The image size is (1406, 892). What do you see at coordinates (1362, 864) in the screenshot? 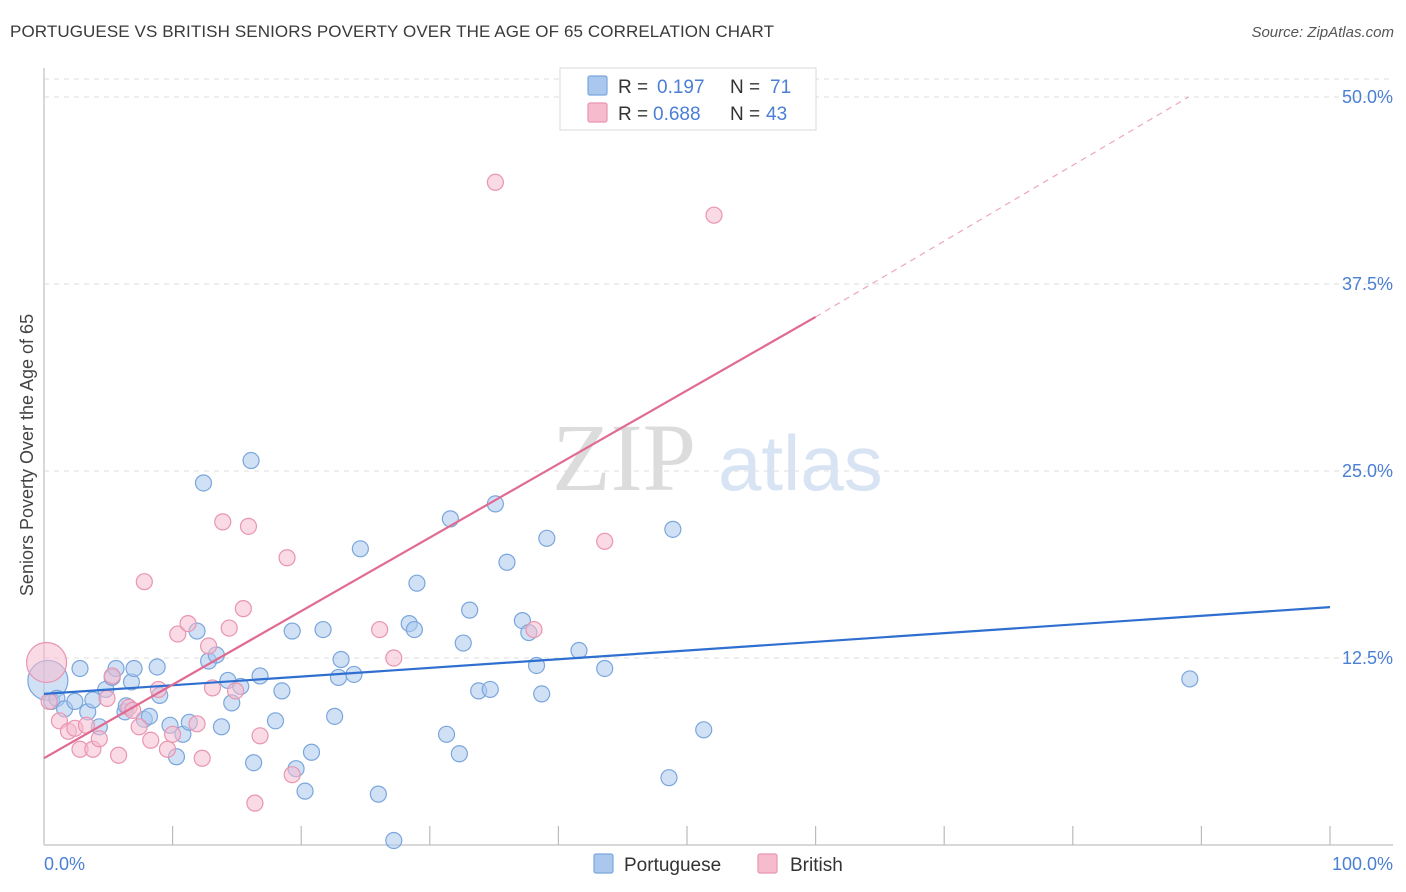
I see `x-tick-label: 100.0%` at bounding box center [1362, 864].